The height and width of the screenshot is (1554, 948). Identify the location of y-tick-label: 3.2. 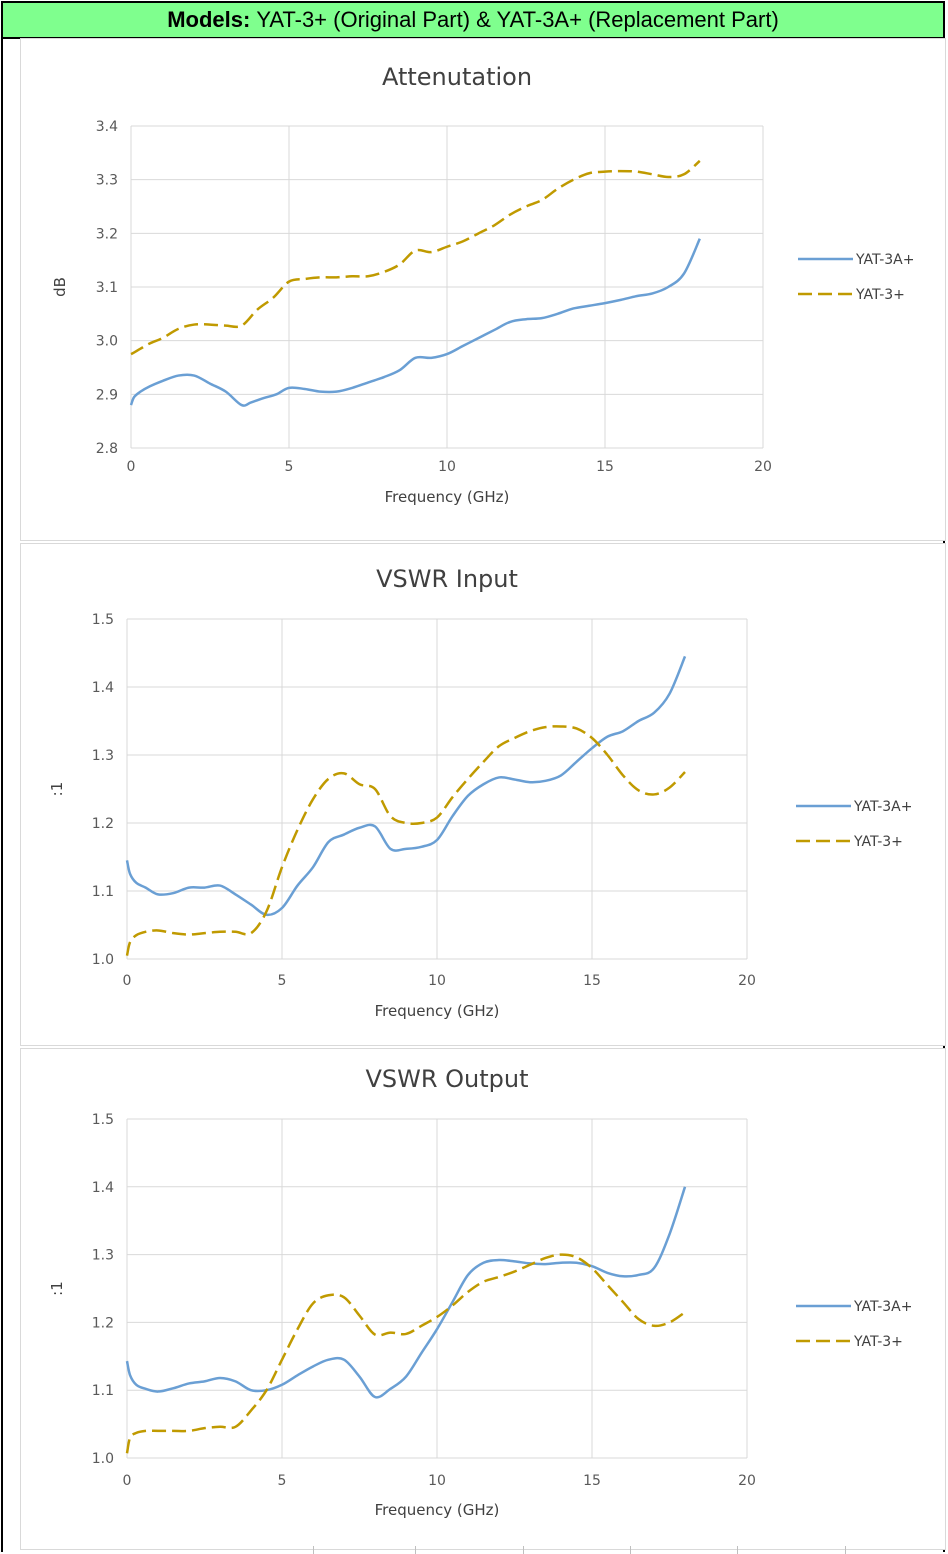
(107, 234).